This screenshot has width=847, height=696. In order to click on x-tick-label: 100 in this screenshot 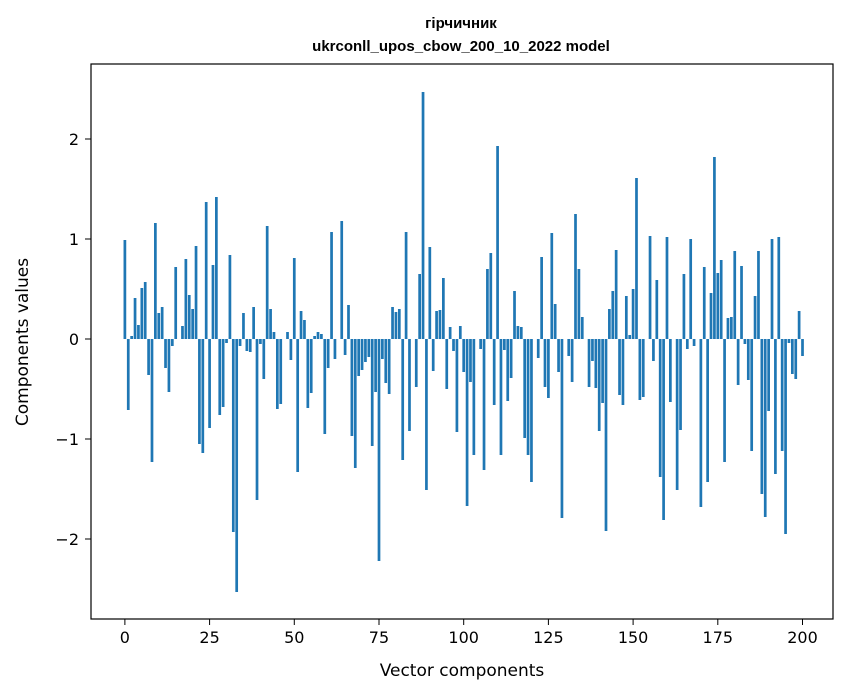, I will do `click(463, 637)`.